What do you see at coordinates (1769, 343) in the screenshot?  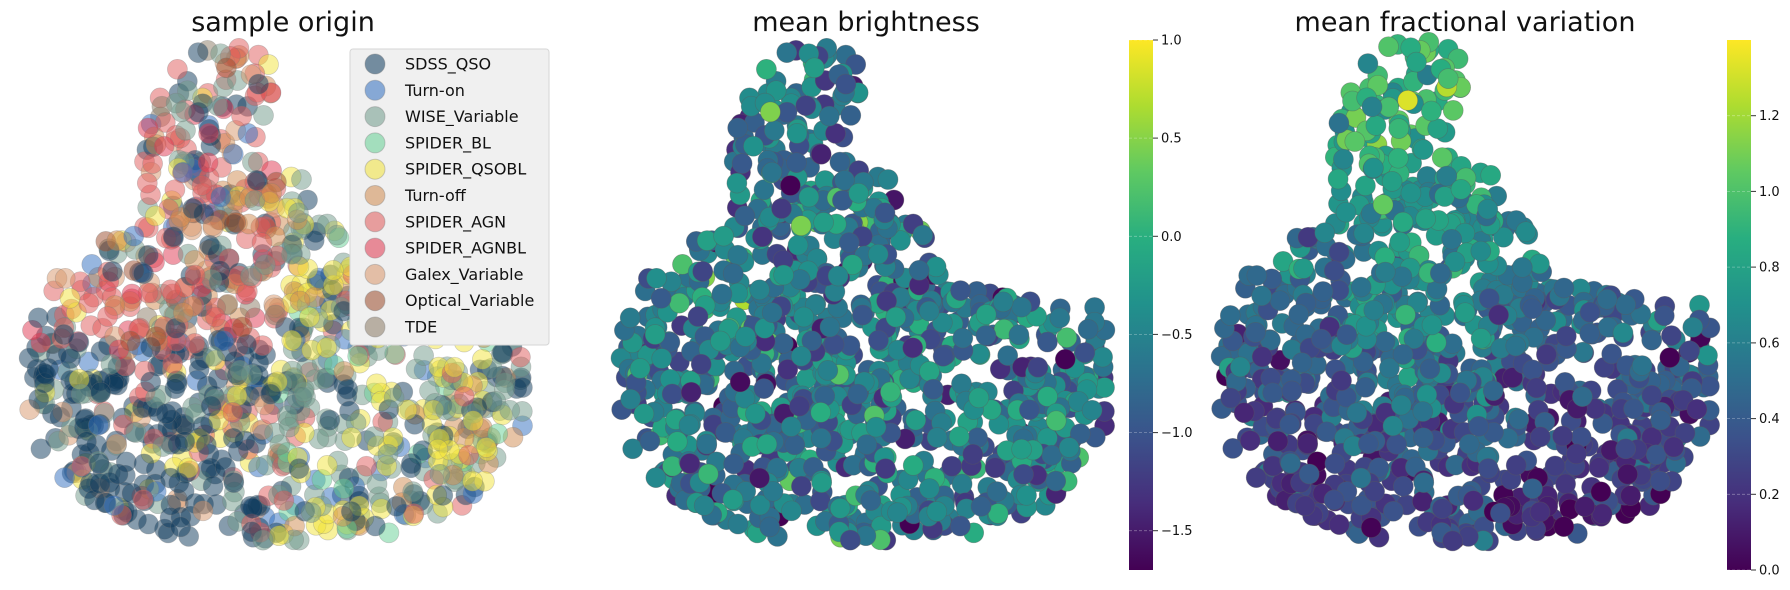 I see `colorbar-tick-label: 0.6` at bounding box center [1769, 343].